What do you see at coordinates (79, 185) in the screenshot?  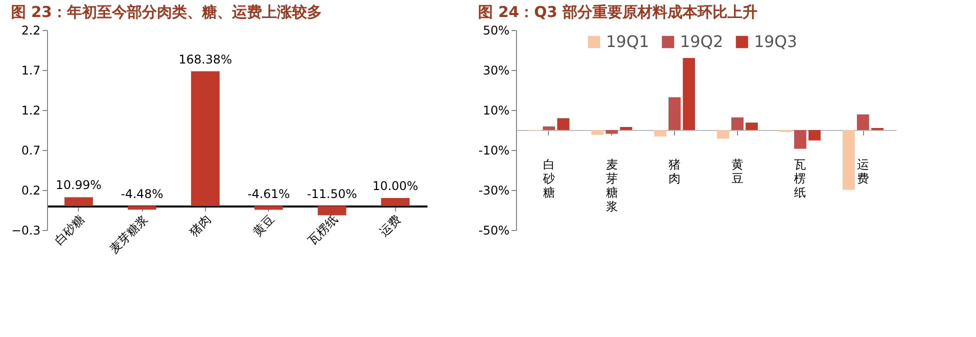 I see `data-label: 10.99%` at bounding box center [79, 185].